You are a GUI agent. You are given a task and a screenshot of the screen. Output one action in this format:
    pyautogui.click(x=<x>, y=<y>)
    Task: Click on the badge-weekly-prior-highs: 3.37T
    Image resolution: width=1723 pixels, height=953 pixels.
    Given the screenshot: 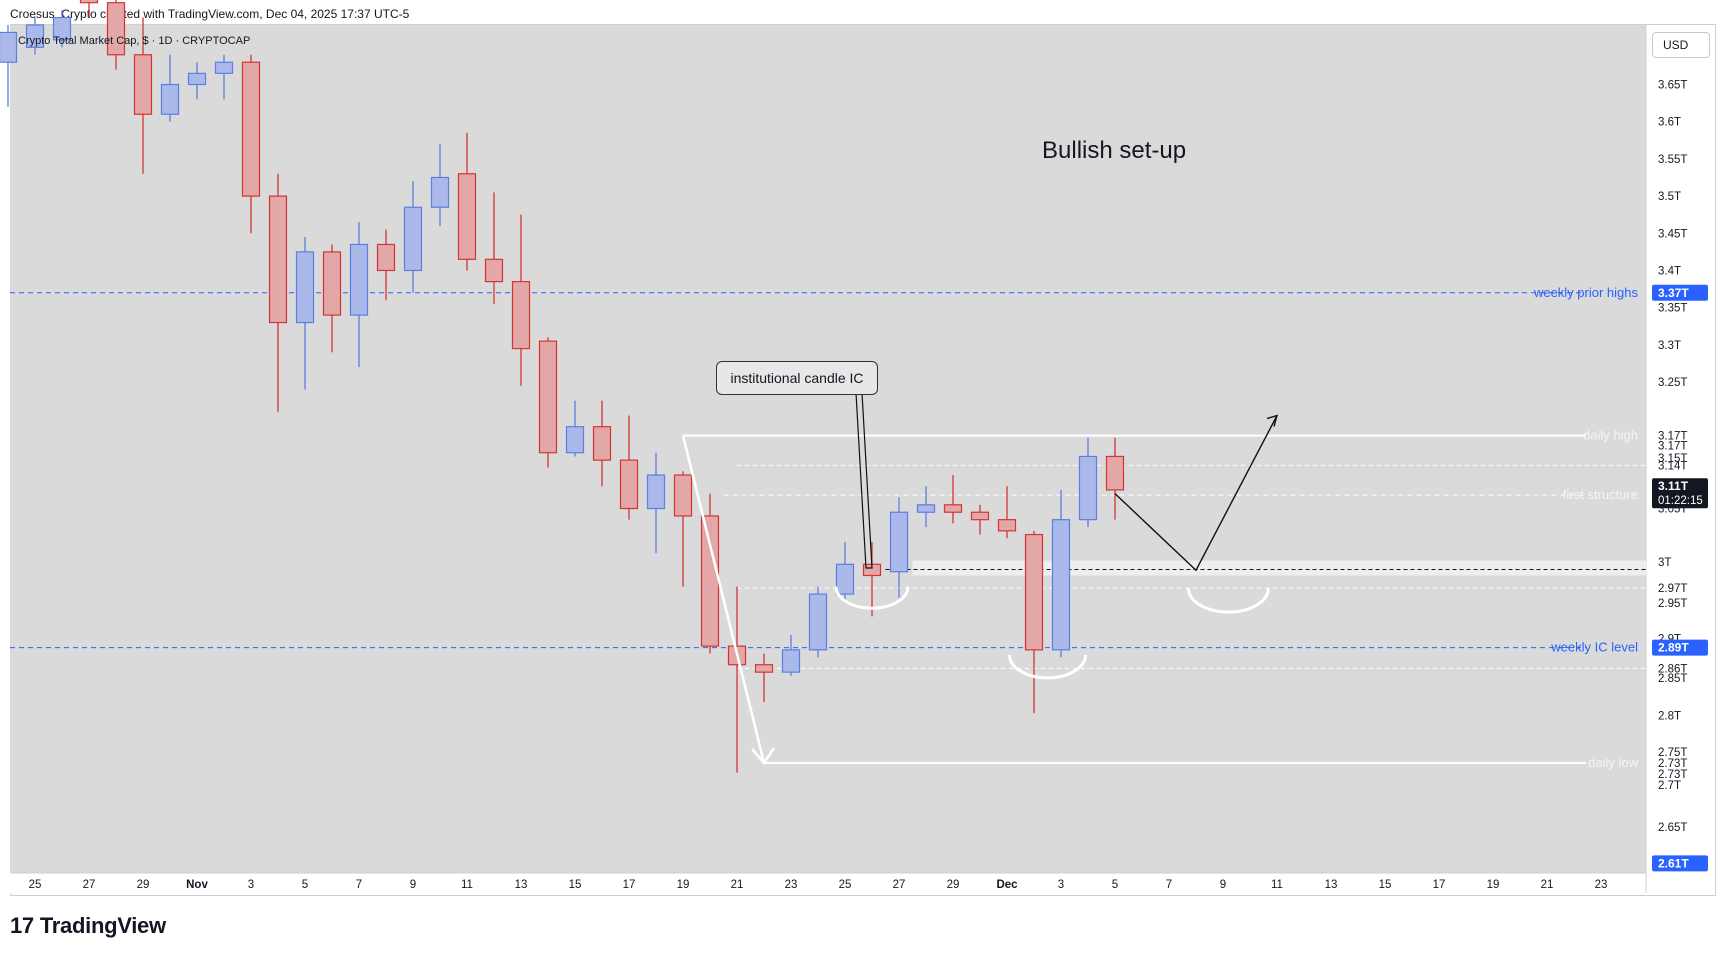 What is the action you would take?
    pyautogui.click(x=1673, y=293)
    